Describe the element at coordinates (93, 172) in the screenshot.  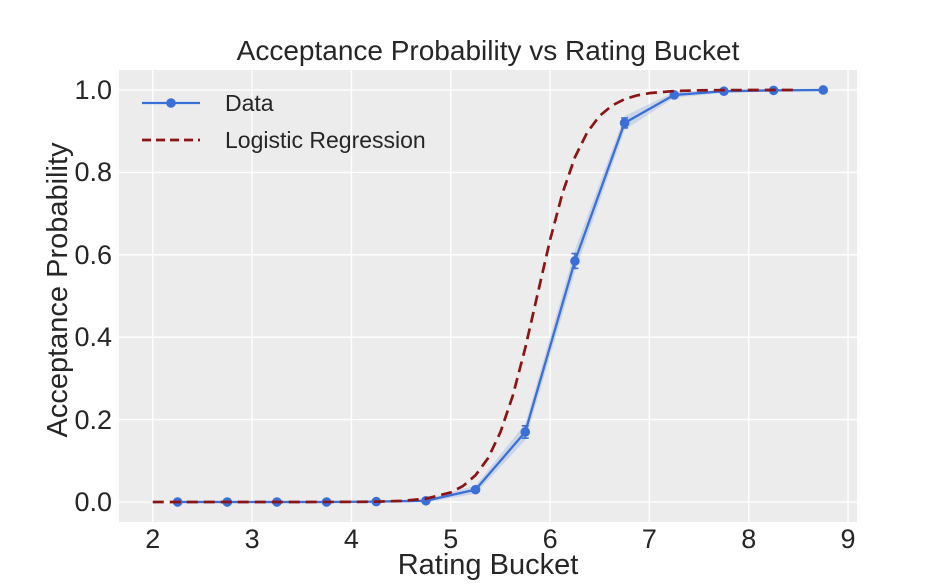
I see `y-tick-label: 0.8` at that location.